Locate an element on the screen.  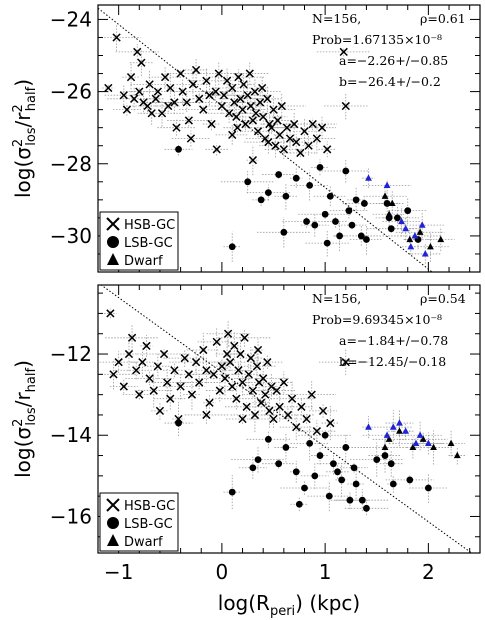
stat-a: a=−1.84+/−0.78 is located at coordinates (393, 340).